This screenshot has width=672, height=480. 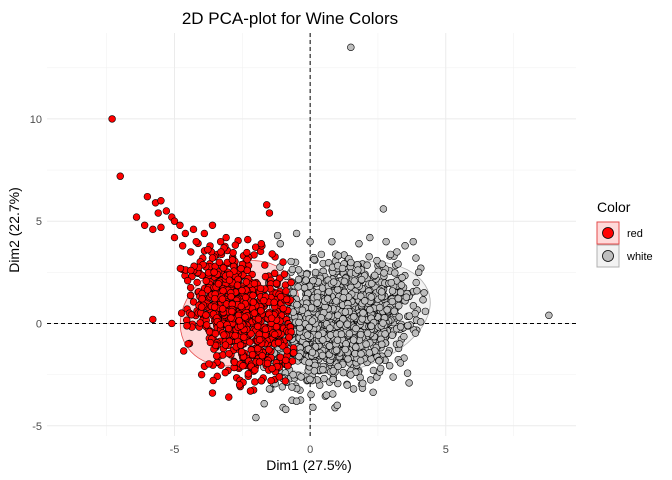 I want to click on x-axis-title: Dim1 (27.5%), so click(x=309, y=465).